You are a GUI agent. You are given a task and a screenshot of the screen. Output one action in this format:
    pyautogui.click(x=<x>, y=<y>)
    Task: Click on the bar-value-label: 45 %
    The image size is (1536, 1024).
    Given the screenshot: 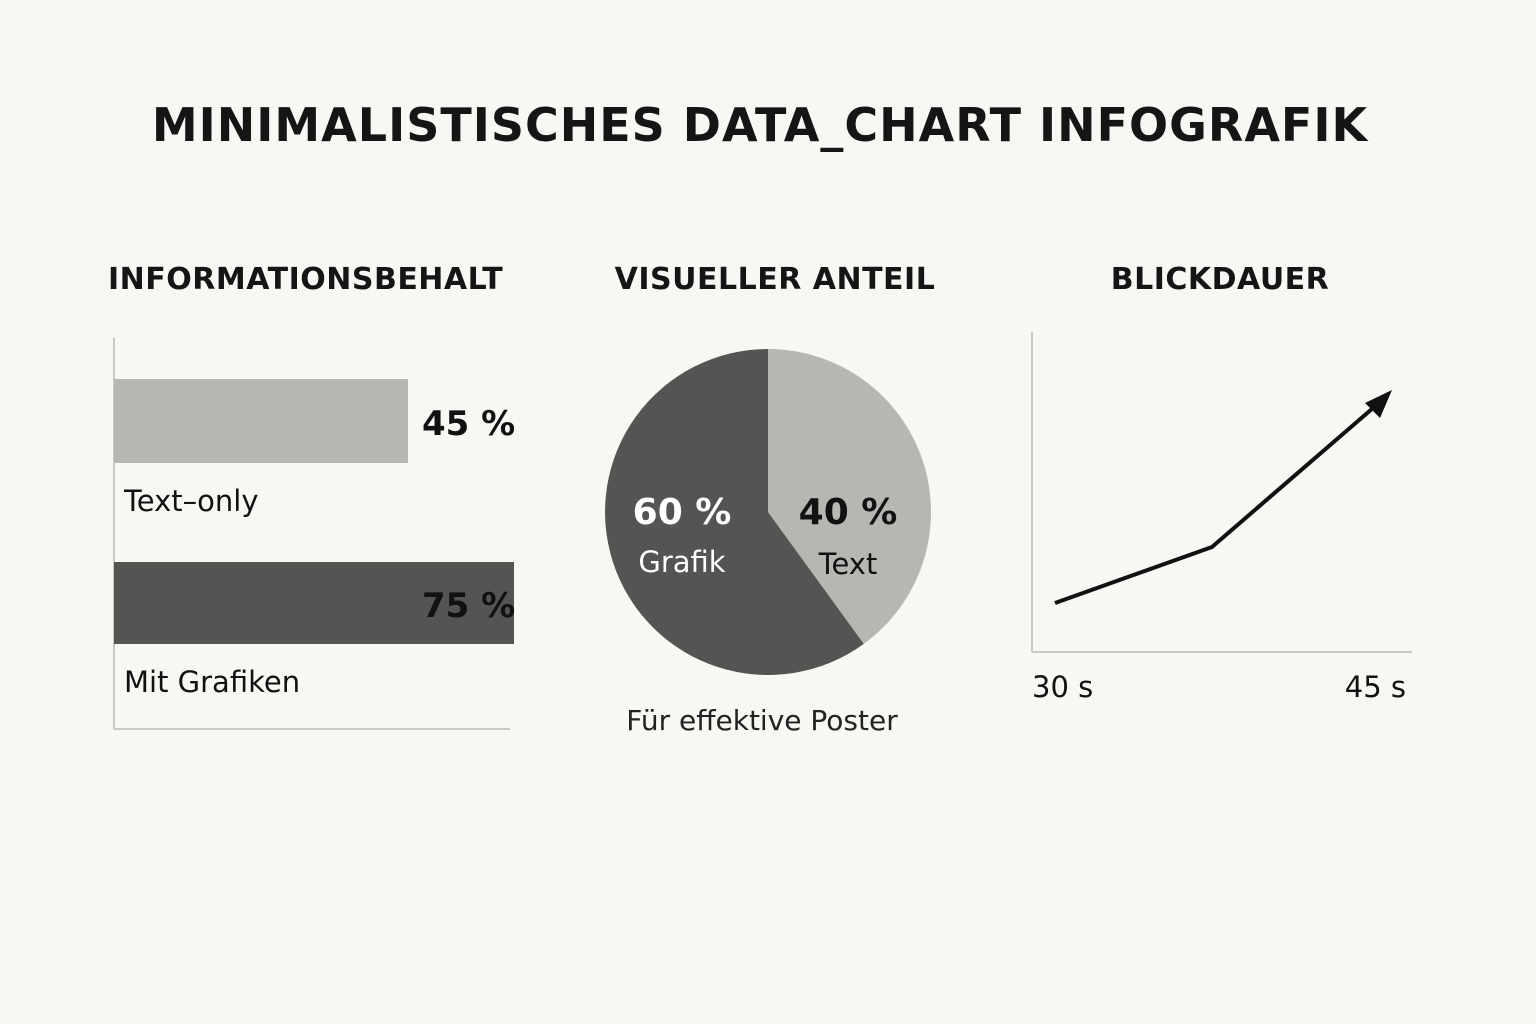 What is the action you would take?
    pyautogui.click(x=468, y=424)
    